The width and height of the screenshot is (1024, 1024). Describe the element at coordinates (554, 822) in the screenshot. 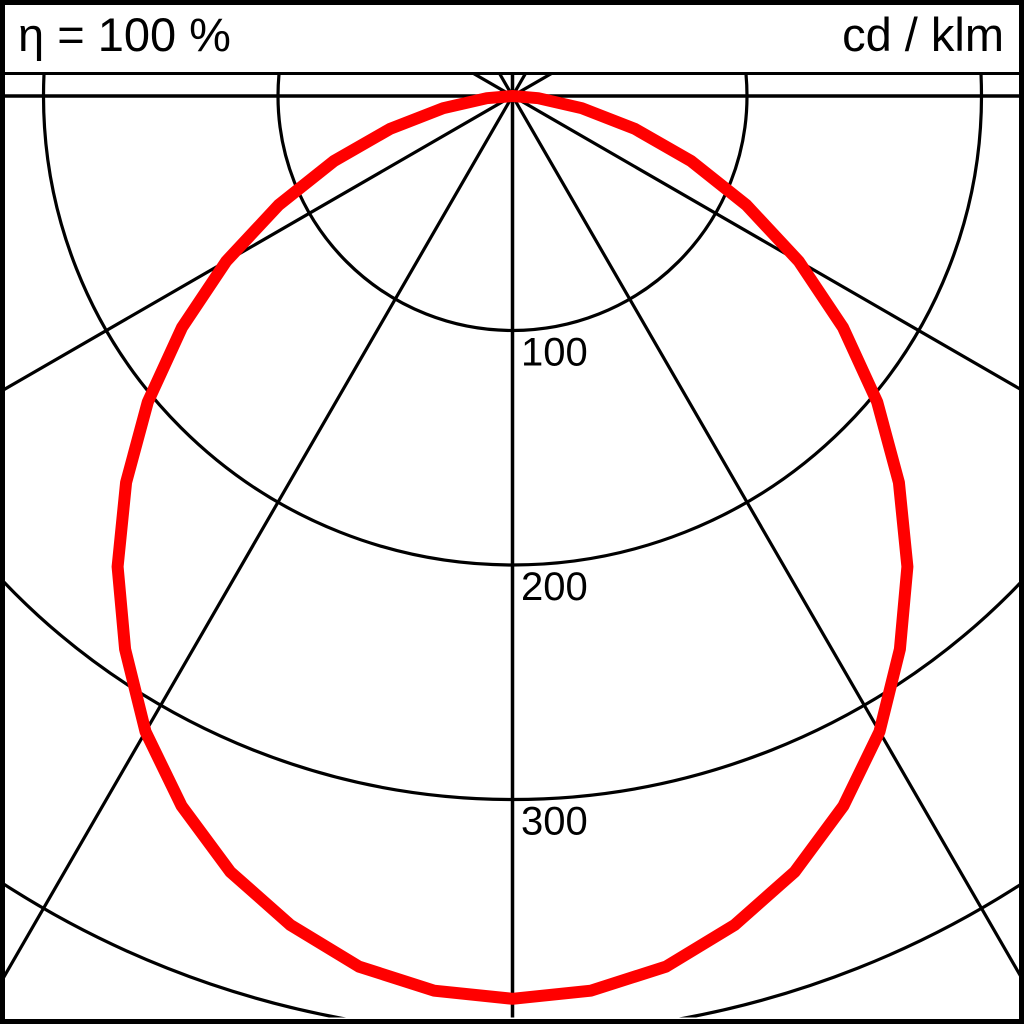

I see `ring-label-300: 300` at that location.